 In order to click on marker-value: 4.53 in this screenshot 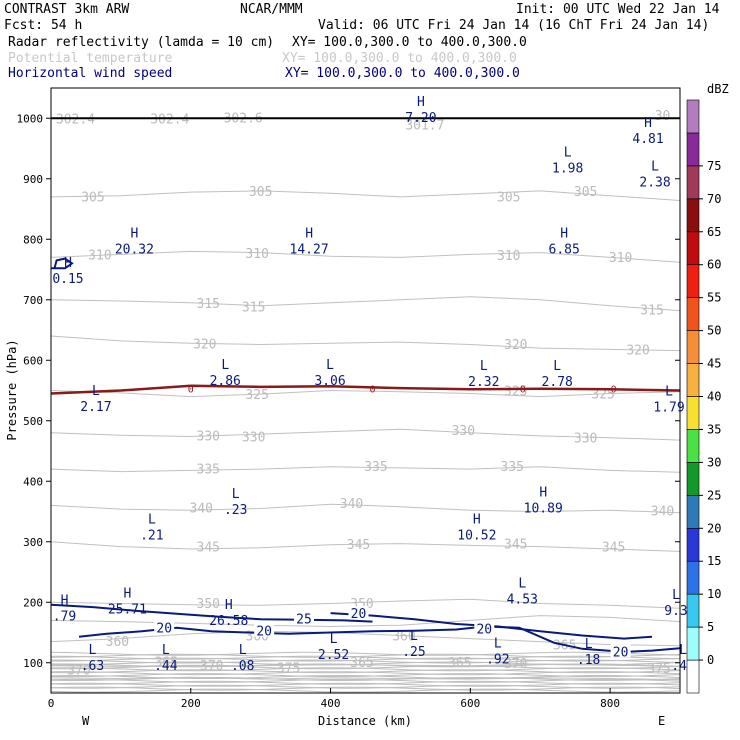, I will do `click(522, 599)`.